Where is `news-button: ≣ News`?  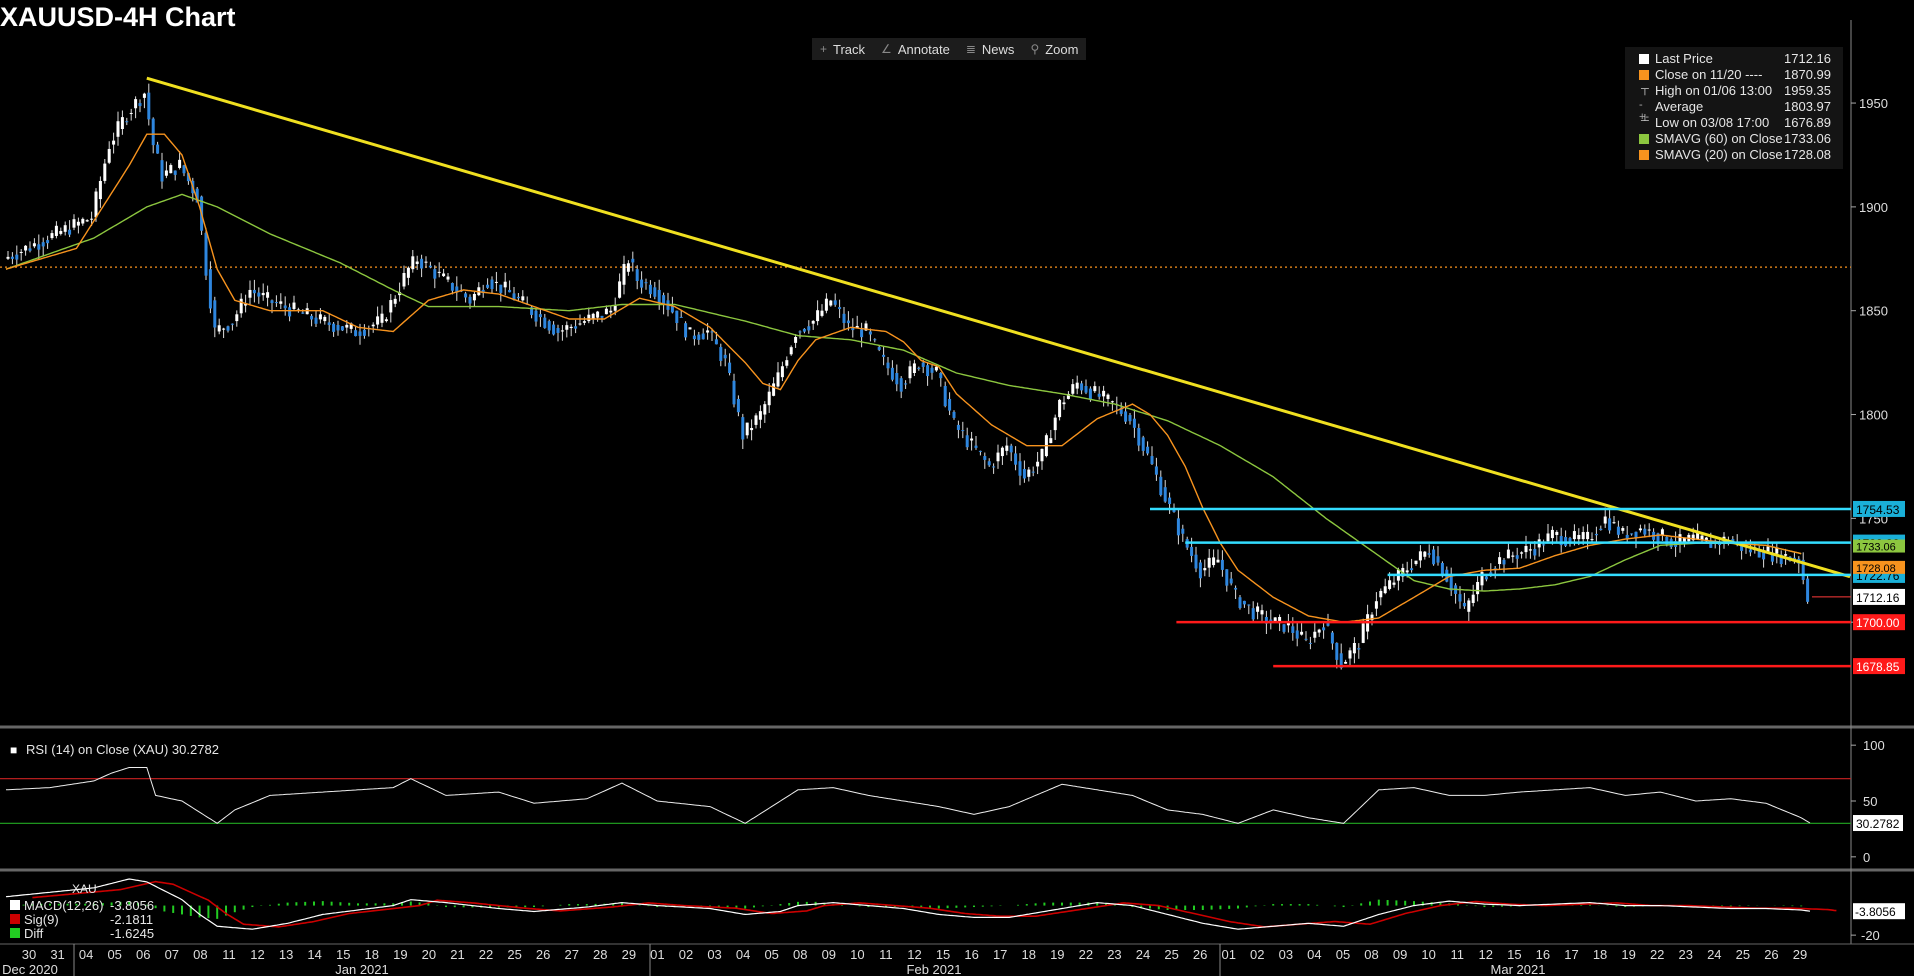 news-button: ≣ News is located at coordinates (990, 49).